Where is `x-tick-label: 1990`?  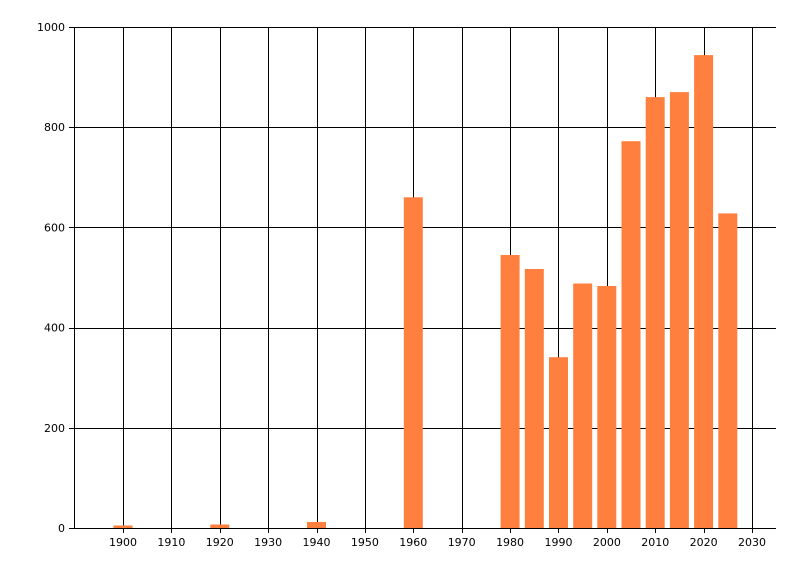 x-tick-label: 1990 is located at coordinates (558, 542).